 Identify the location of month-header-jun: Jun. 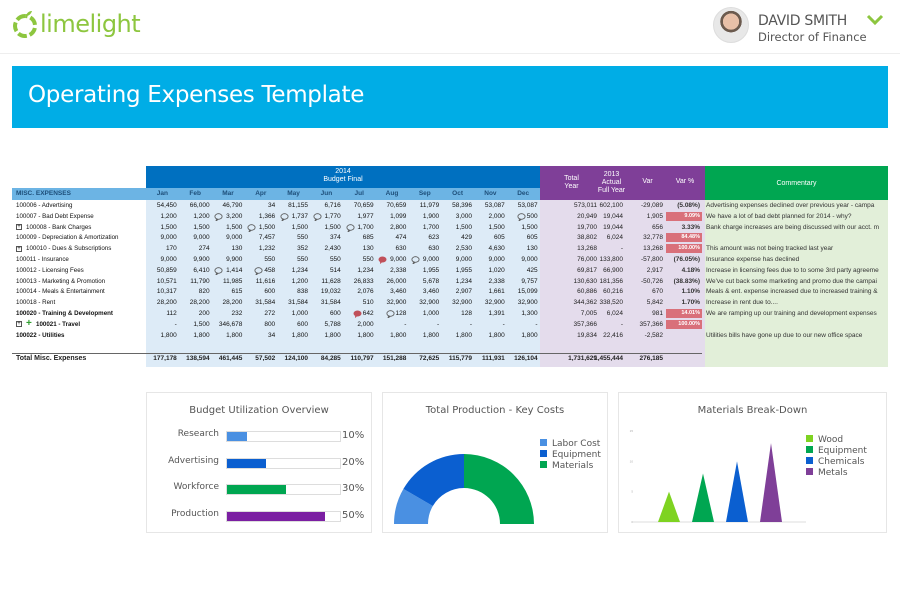
(326, 193).